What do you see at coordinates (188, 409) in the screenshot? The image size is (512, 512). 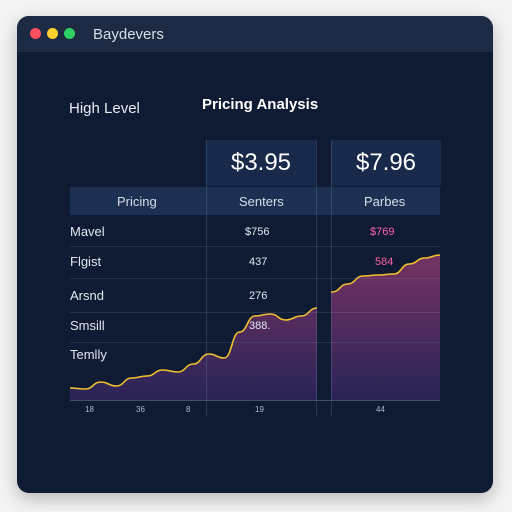 I see `x-tick-label: 8` at bounding box center [188, 409].